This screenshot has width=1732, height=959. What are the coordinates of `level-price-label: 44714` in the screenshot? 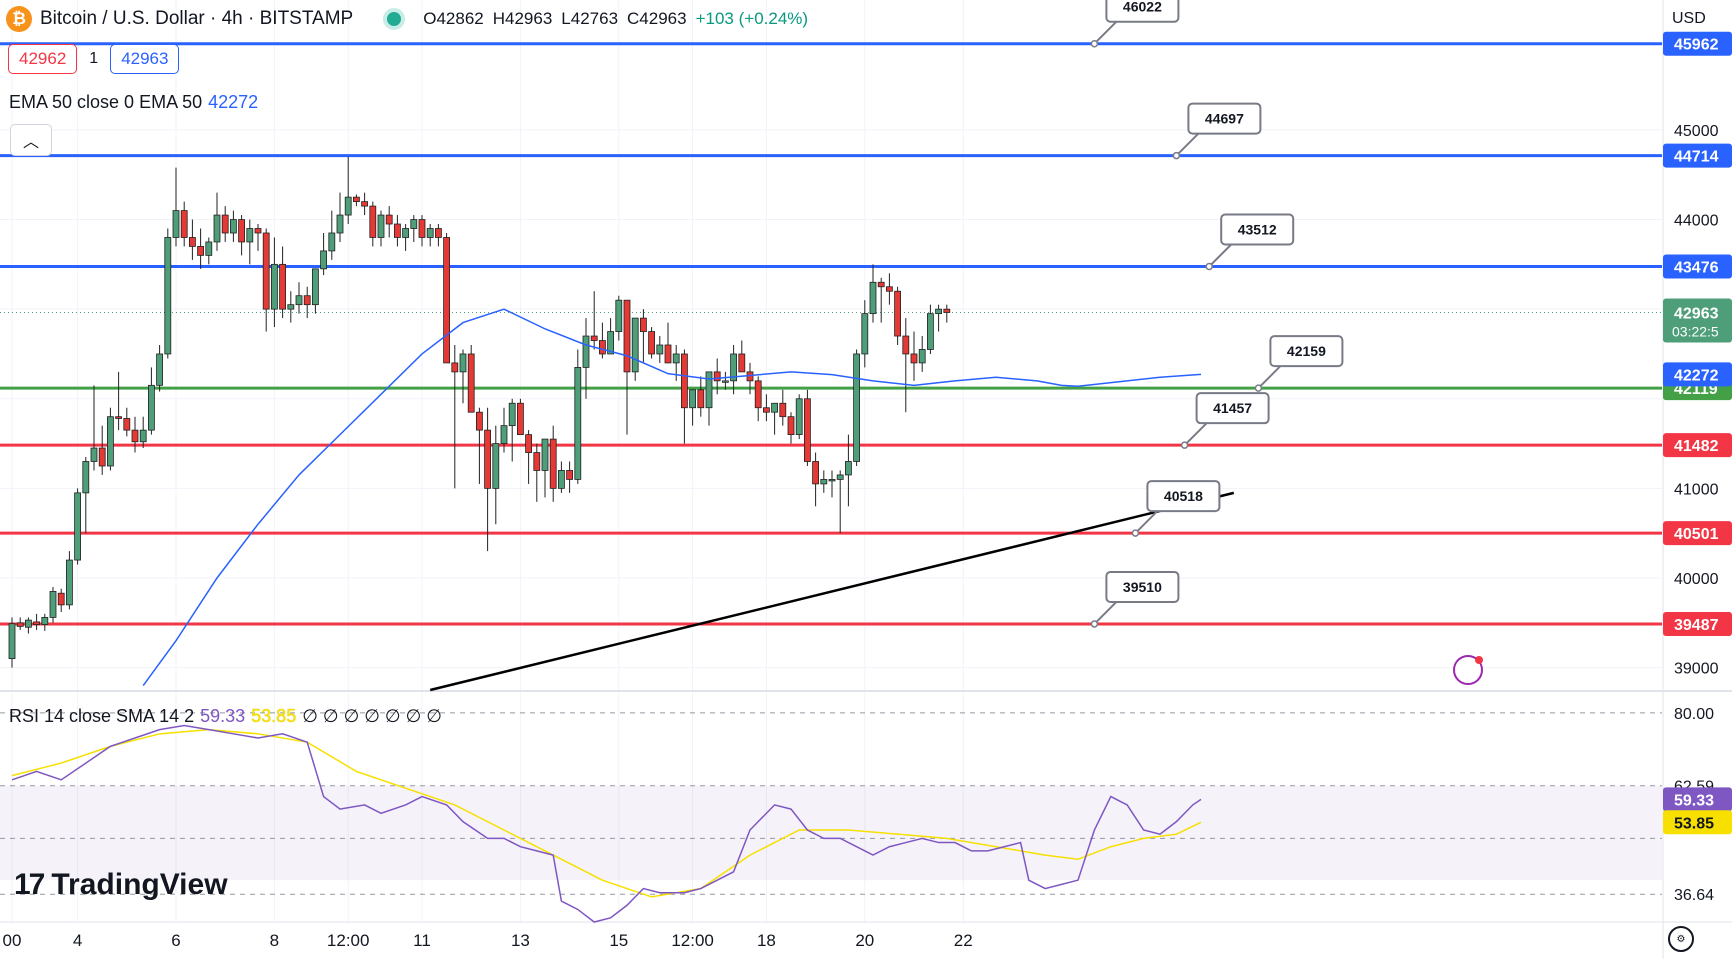 It's located at (1696, 157).